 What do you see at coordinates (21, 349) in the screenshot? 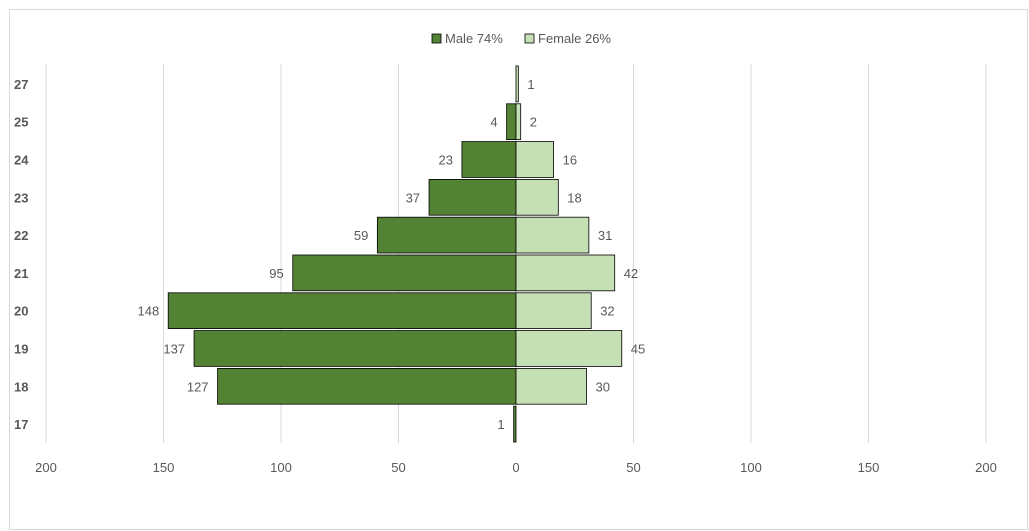
I see `y-category-label: 19` at bounding box center [21, 349].